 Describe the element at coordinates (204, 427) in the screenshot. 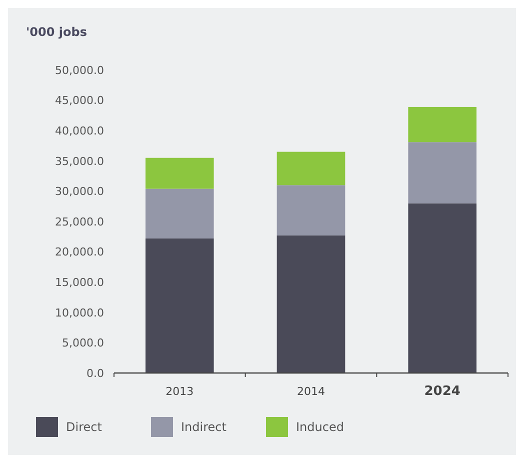

I see `legend-label: Indirect` at that location.